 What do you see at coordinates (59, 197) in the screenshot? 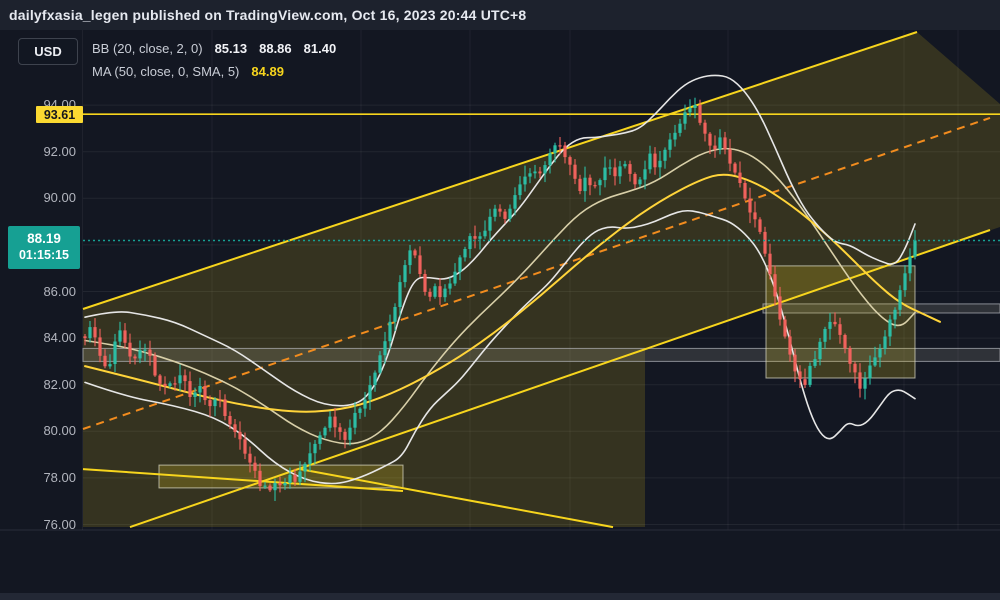
I see `price-axis-label: 90.00` at bounding box center [59, 197].